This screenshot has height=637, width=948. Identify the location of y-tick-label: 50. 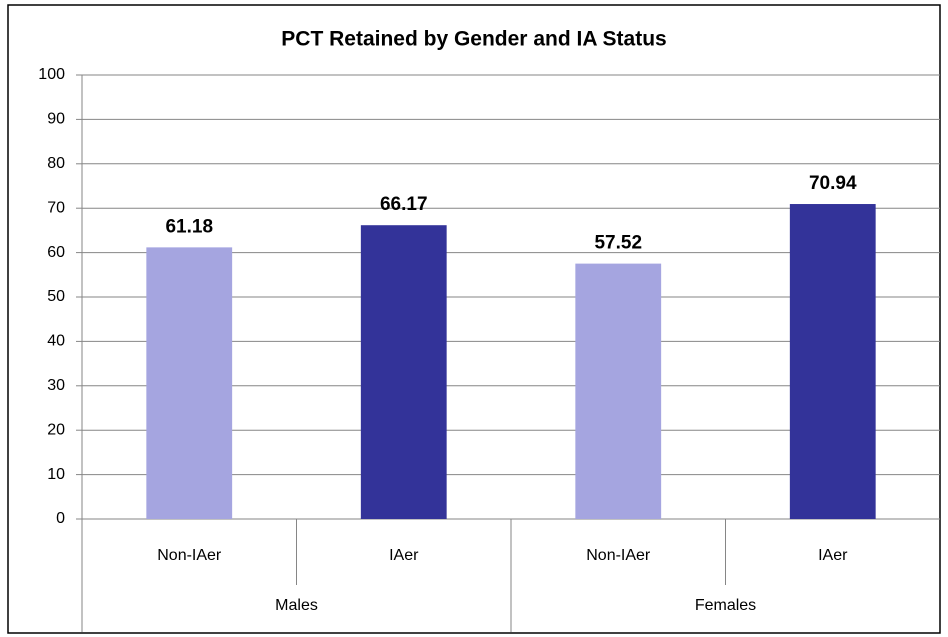
(56, 296).